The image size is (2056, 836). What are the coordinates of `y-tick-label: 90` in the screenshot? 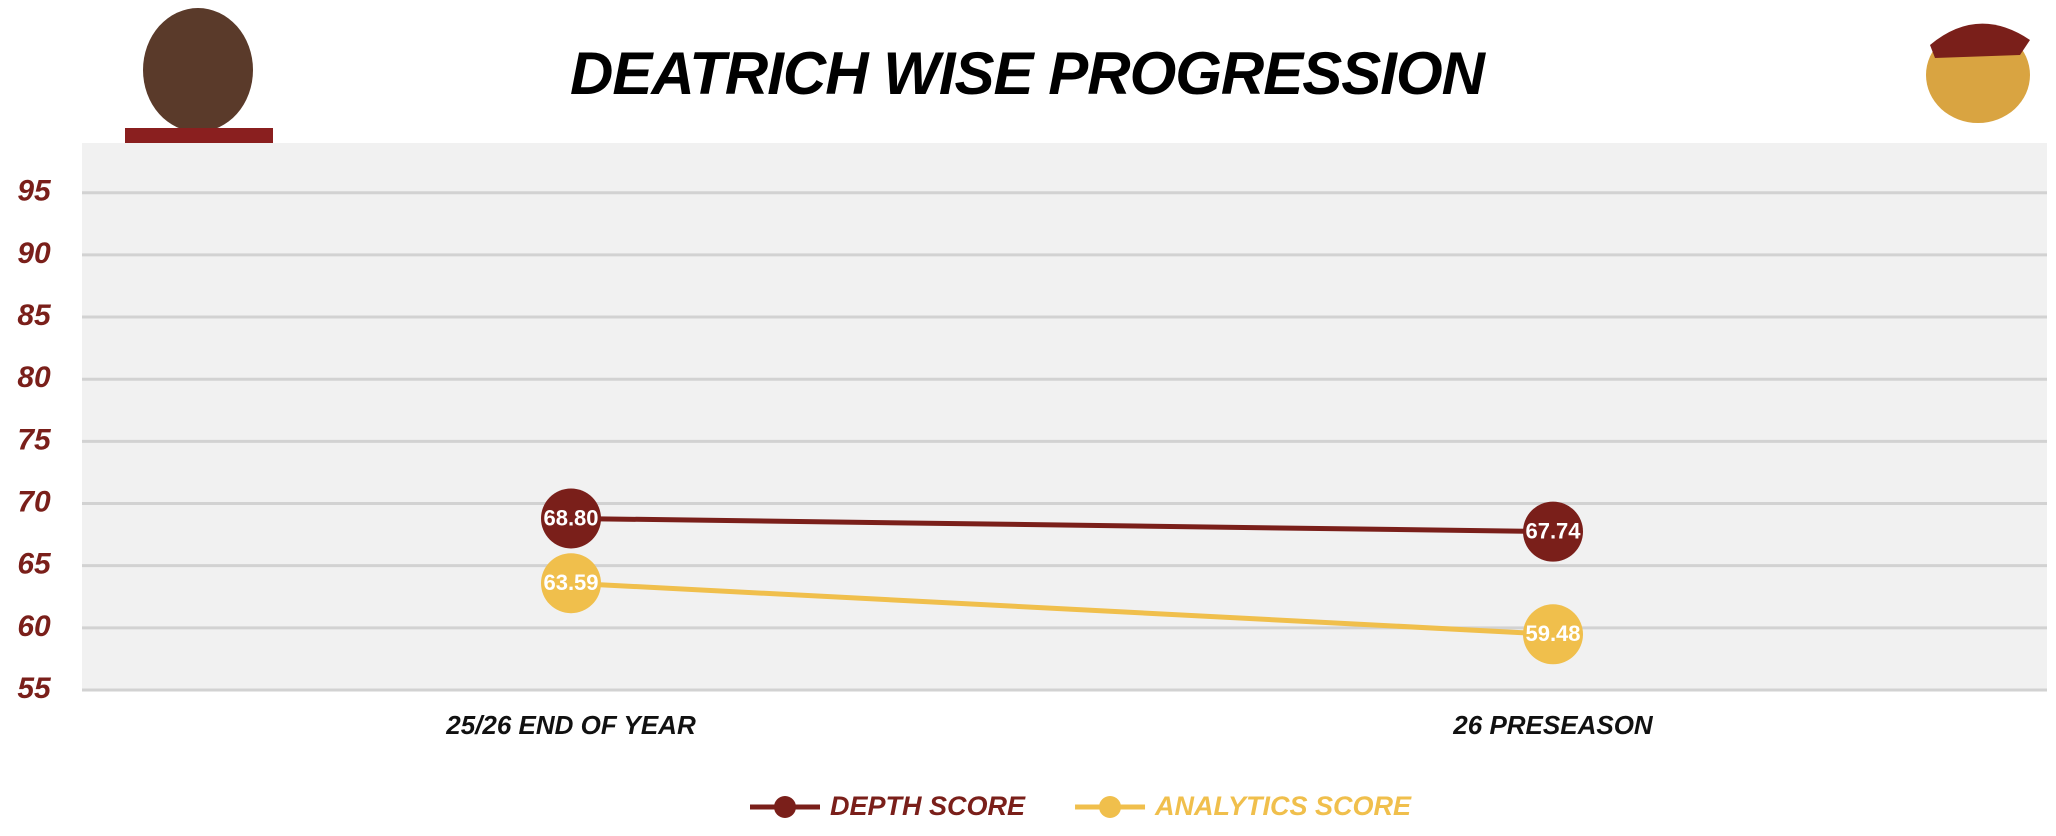 It's located at (34, 253).